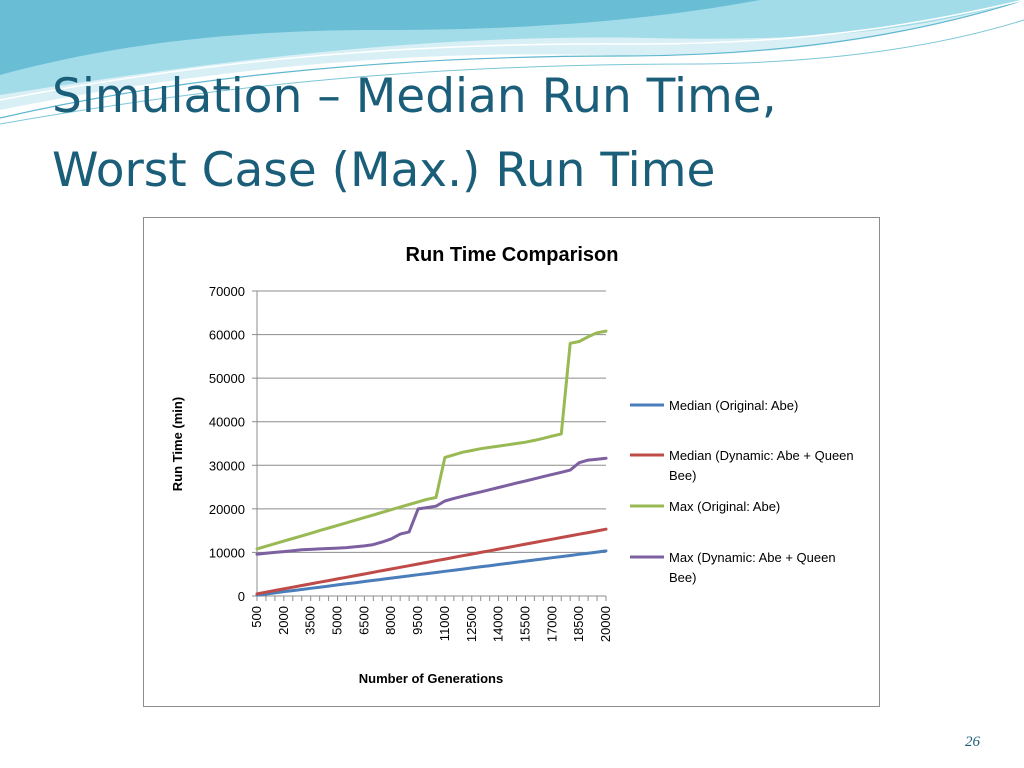 This screenshot has width=1024, height=768. I want to click on slide-title-line-1: Simulation – Median Run Time,, so click(414, 96).